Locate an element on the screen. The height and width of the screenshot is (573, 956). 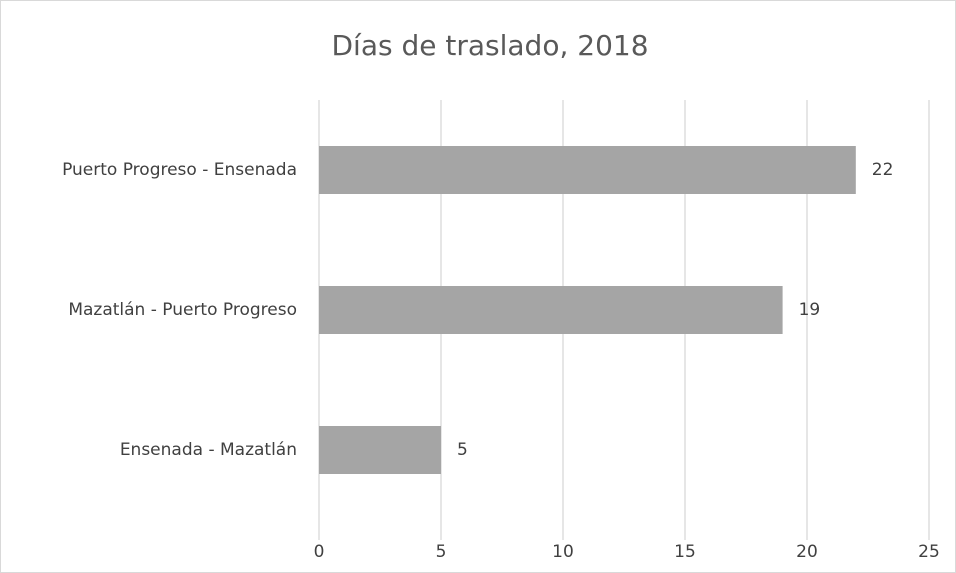
y-tick-label: Mazatlán - Puerto Progreso is located at coordinates (182, 310).